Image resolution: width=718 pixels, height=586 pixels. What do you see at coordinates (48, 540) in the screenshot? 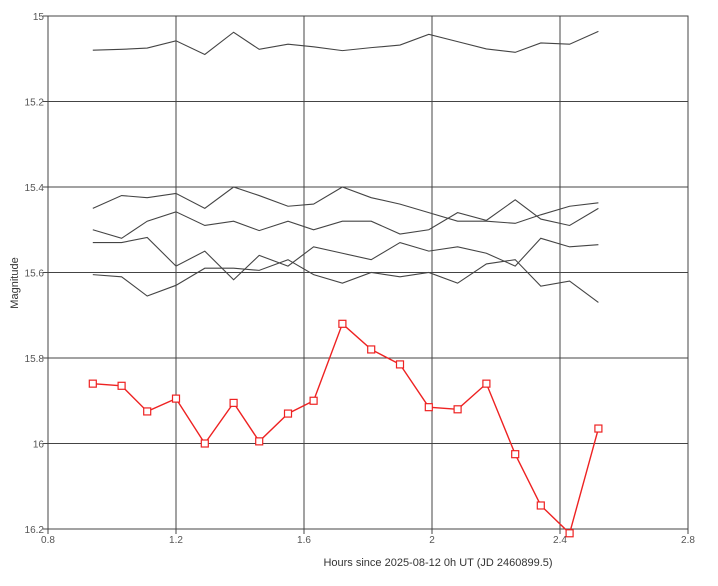
I see `x-tick-label: 0.8` at bounding box center [48, 540].